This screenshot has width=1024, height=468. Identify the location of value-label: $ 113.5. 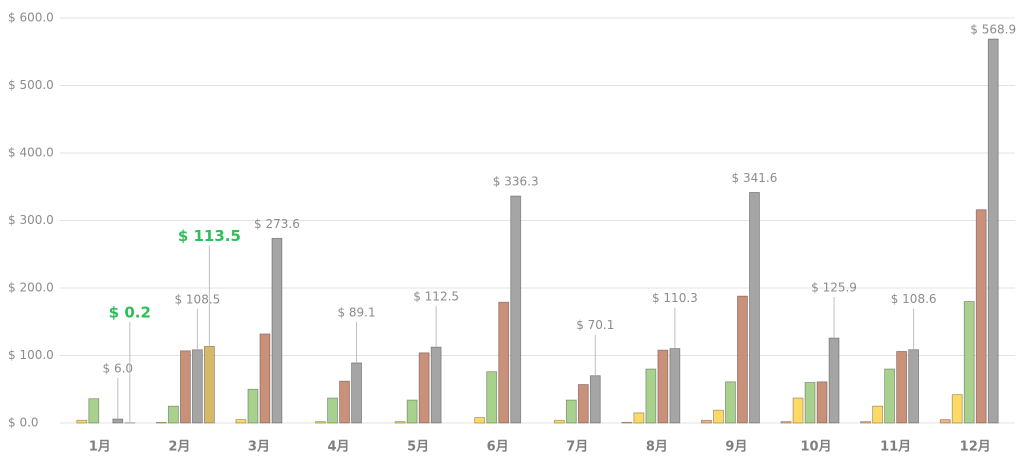
(209, 236).